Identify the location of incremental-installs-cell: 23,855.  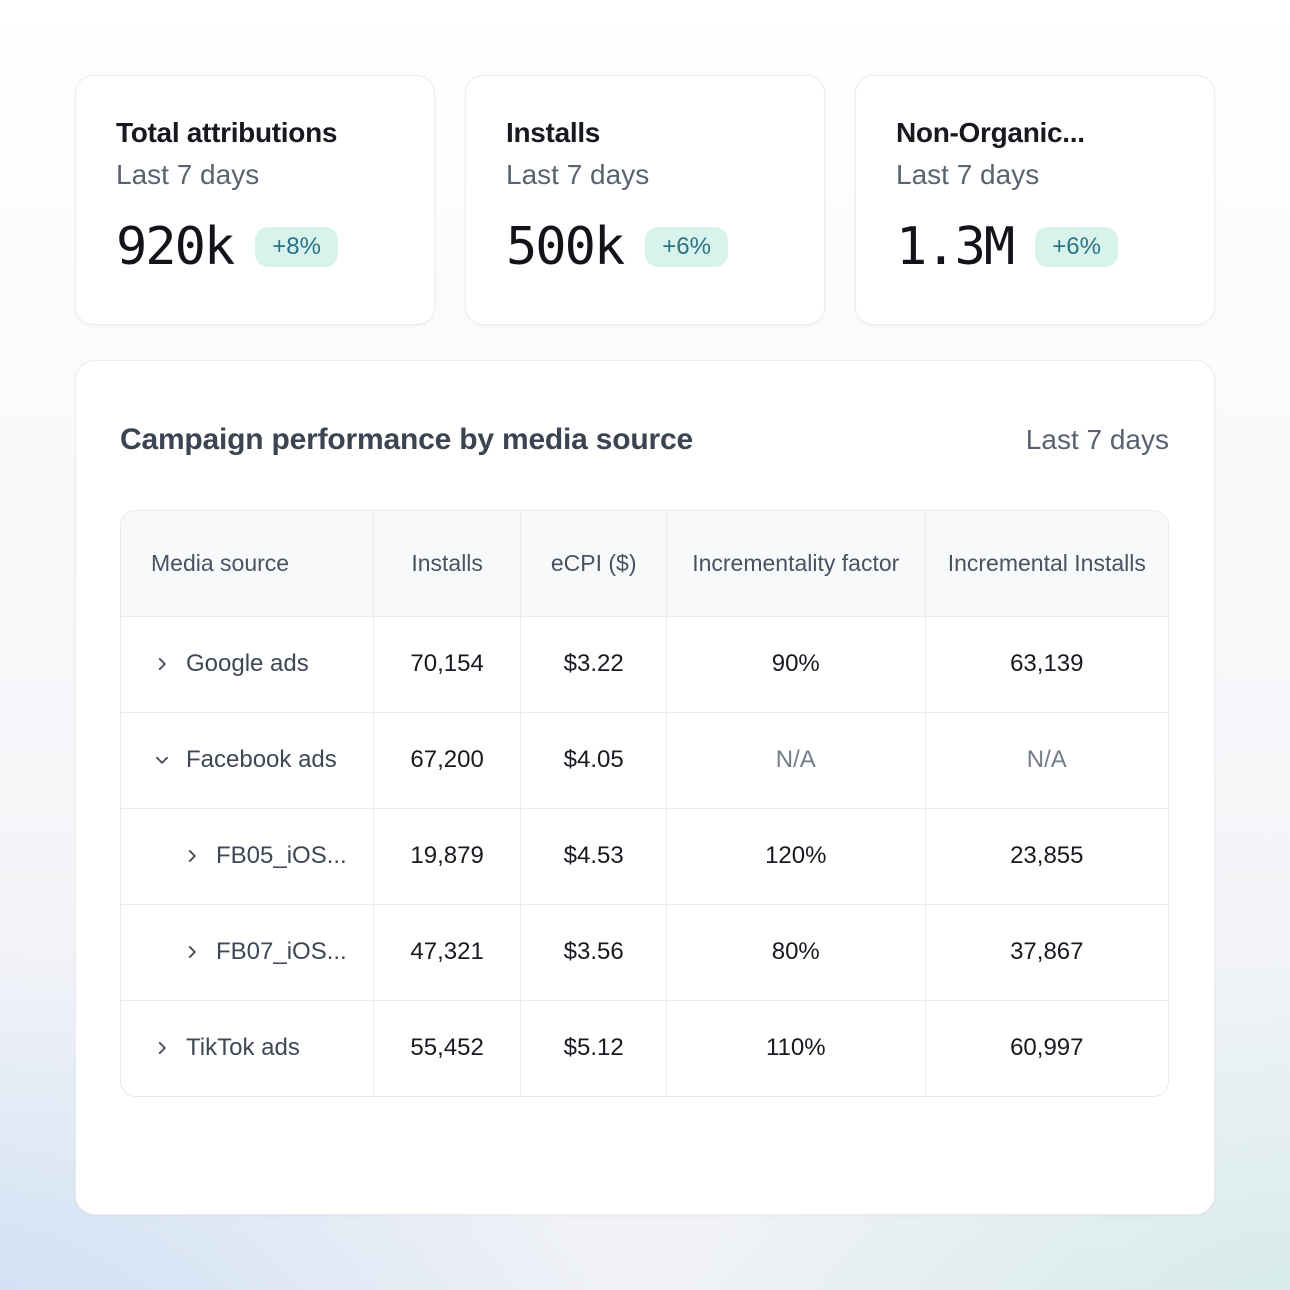
(1046, 855).